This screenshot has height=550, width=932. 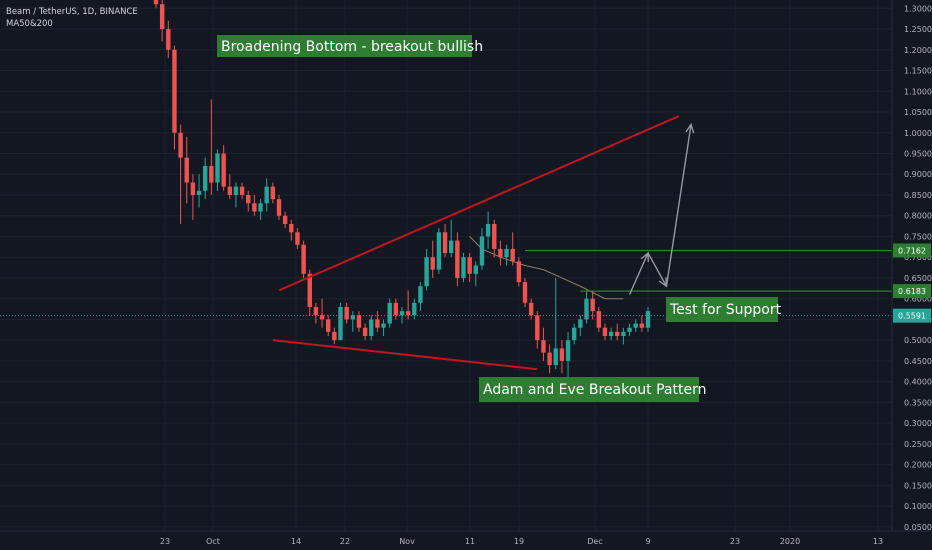 What do you see at coordinates (918, 29) in the screenshot?
I see `price-tick-label: 1.2500` at bounding box center [918, 29].